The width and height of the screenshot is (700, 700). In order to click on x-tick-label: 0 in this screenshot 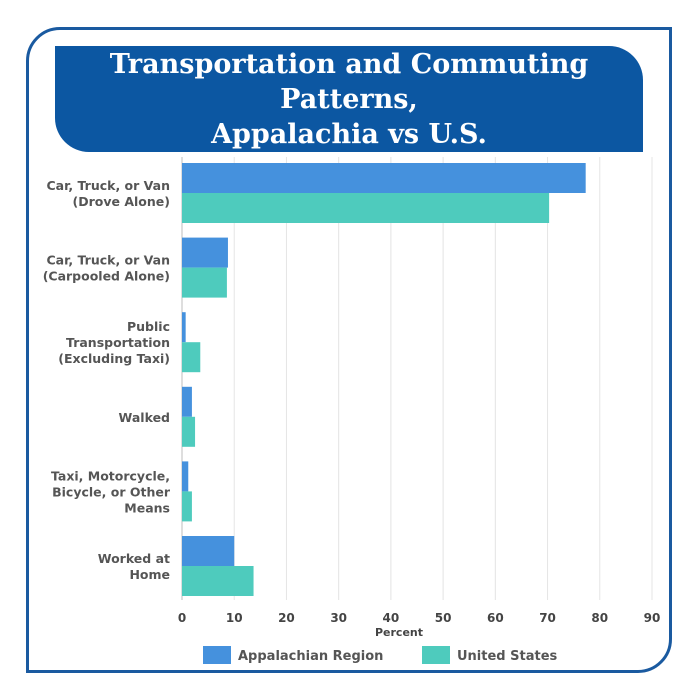, I will do `click(182, 618)`.